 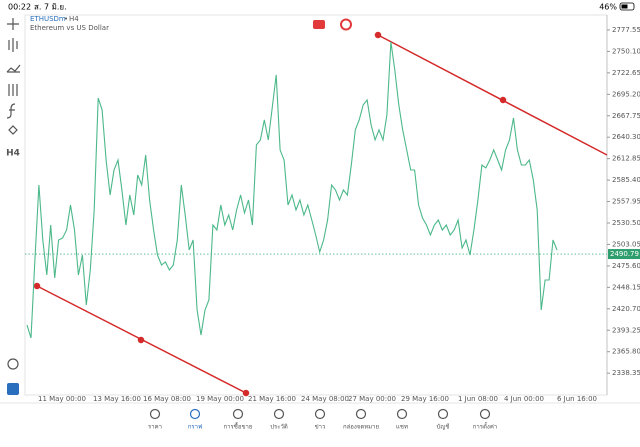 What do you see at coordinates (608, 7) in the screenshot?
I see `status-battery: 46%` at bounding box center [608, 7].